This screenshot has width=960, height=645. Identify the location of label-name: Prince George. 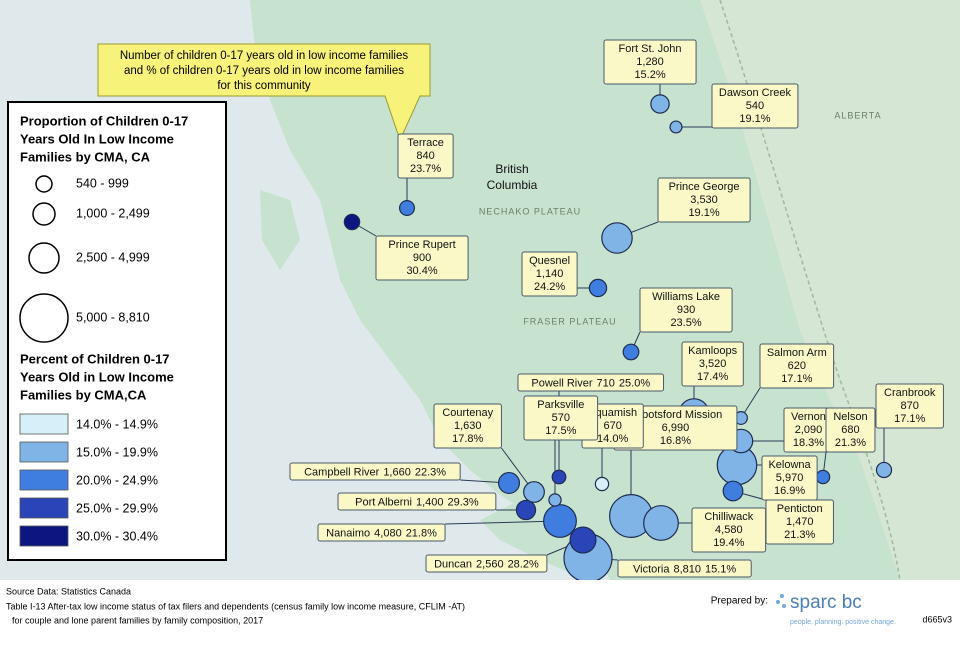
(704, 187).